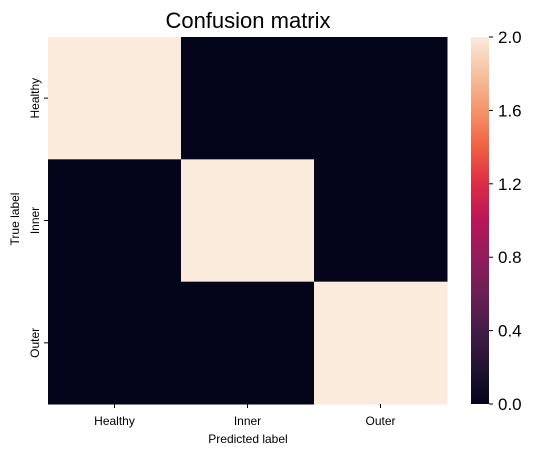  What do you see at coordinates (510, 331) in the screenshot?
I see `colorbar-tick-label: 0.4` at bounding box center [510, 331].